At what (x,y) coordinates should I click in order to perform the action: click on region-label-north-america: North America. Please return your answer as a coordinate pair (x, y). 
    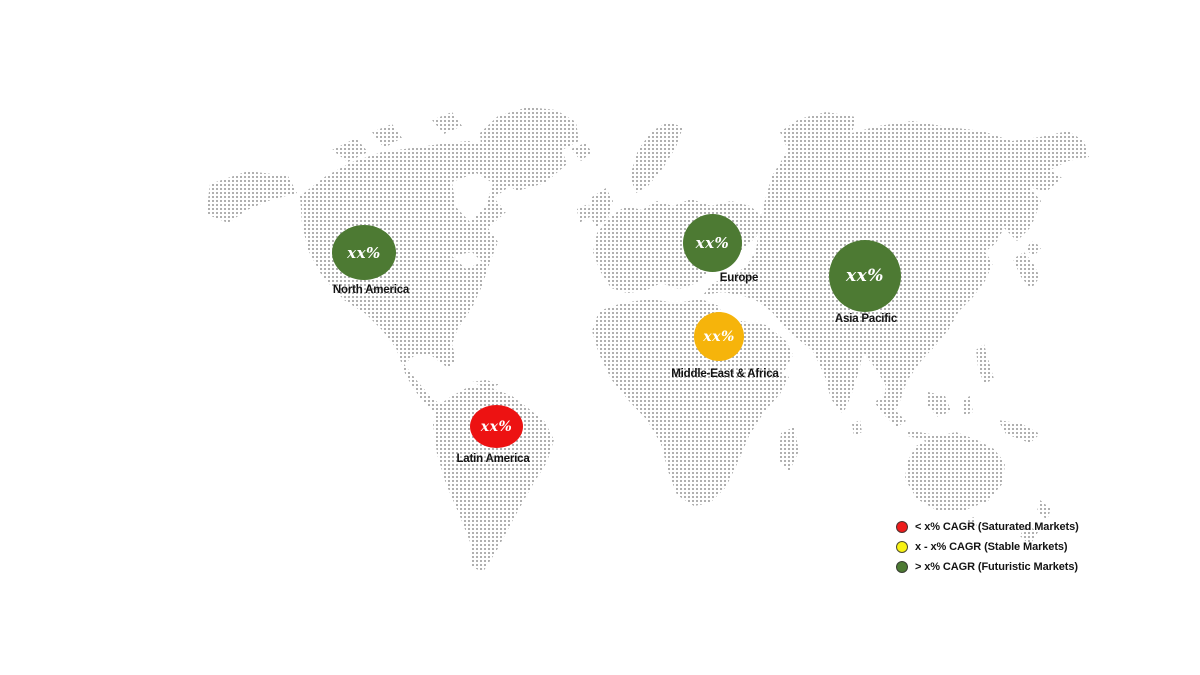
    Looking at the image, I should click on (371, 290).